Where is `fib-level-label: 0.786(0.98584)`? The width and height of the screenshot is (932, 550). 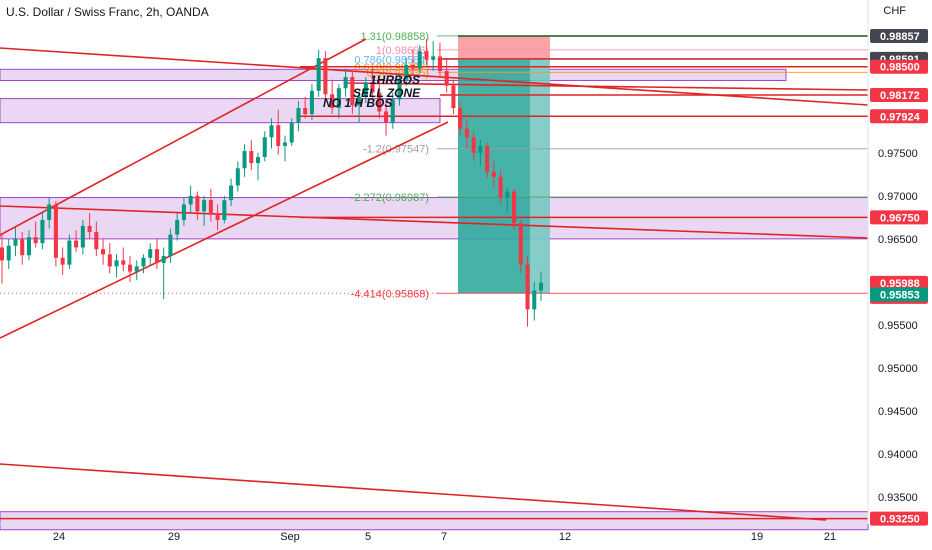
fib-level-label: 0.786(0.98584) is located at coordinates (391, 60).